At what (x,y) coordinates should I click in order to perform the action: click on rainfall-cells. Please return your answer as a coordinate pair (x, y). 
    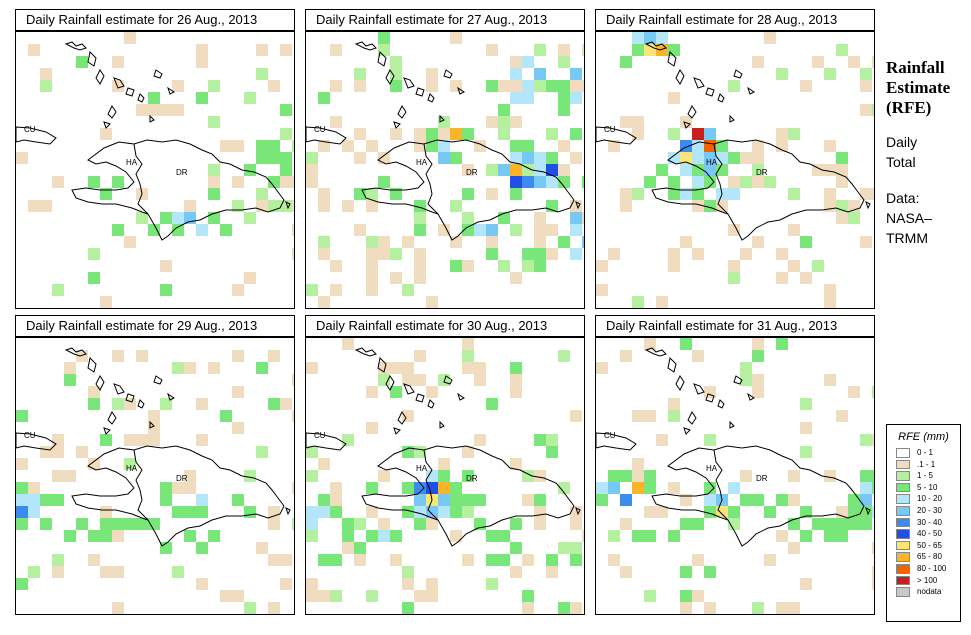
    Looking at the image, I should click on (735, 476).